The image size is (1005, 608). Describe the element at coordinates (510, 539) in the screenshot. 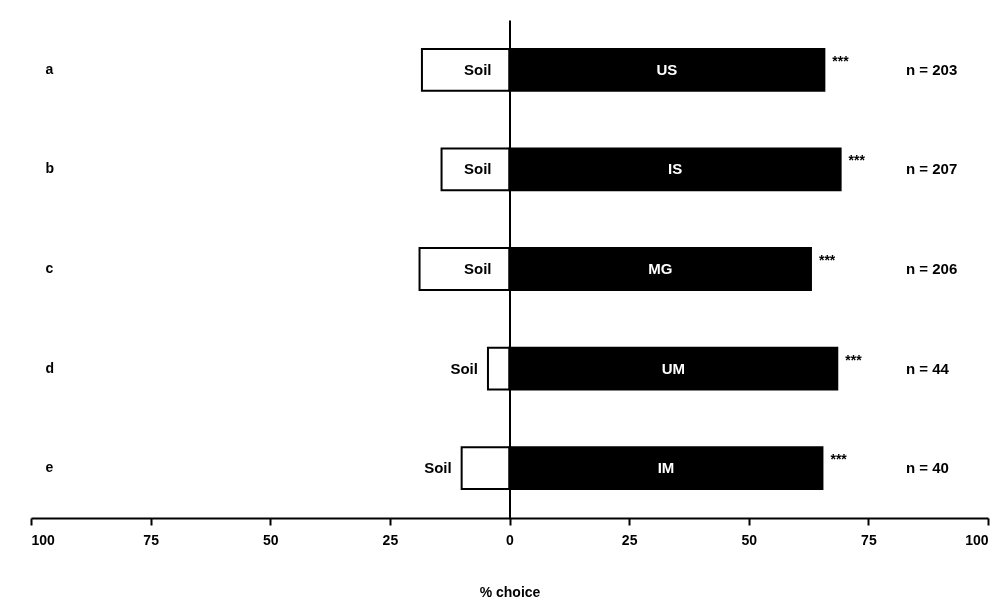

I see `x-tick-label: 0` at that location.